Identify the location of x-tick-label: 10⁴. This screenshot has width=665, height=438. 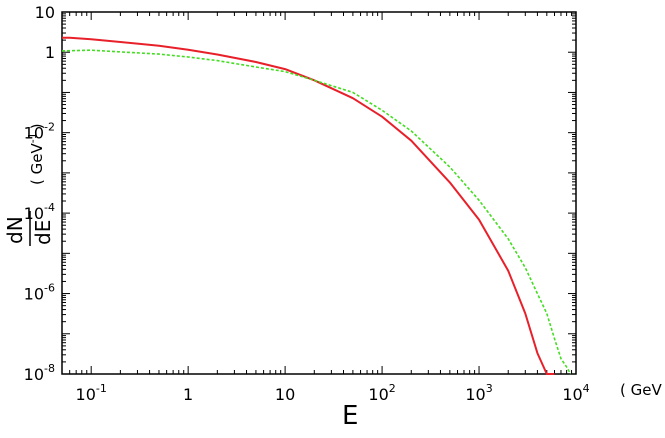
(575, 393).